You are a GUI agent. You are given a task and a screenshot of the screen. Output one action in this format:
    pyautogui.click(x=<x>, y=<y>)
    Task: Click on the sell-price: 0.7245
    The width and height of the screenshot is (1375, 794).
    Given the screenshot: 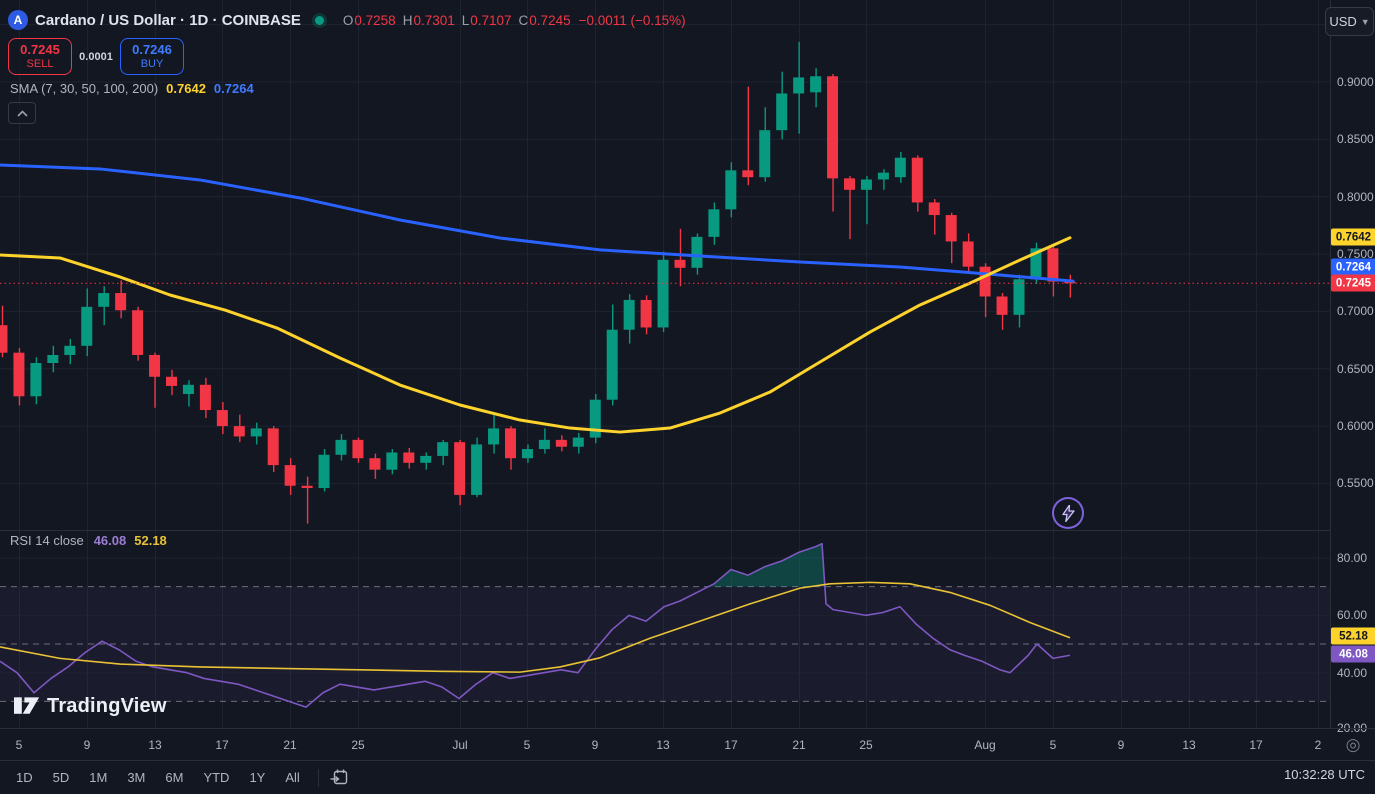 What is the action you would take?
    pyautogui.click(x=40, y=49)
    